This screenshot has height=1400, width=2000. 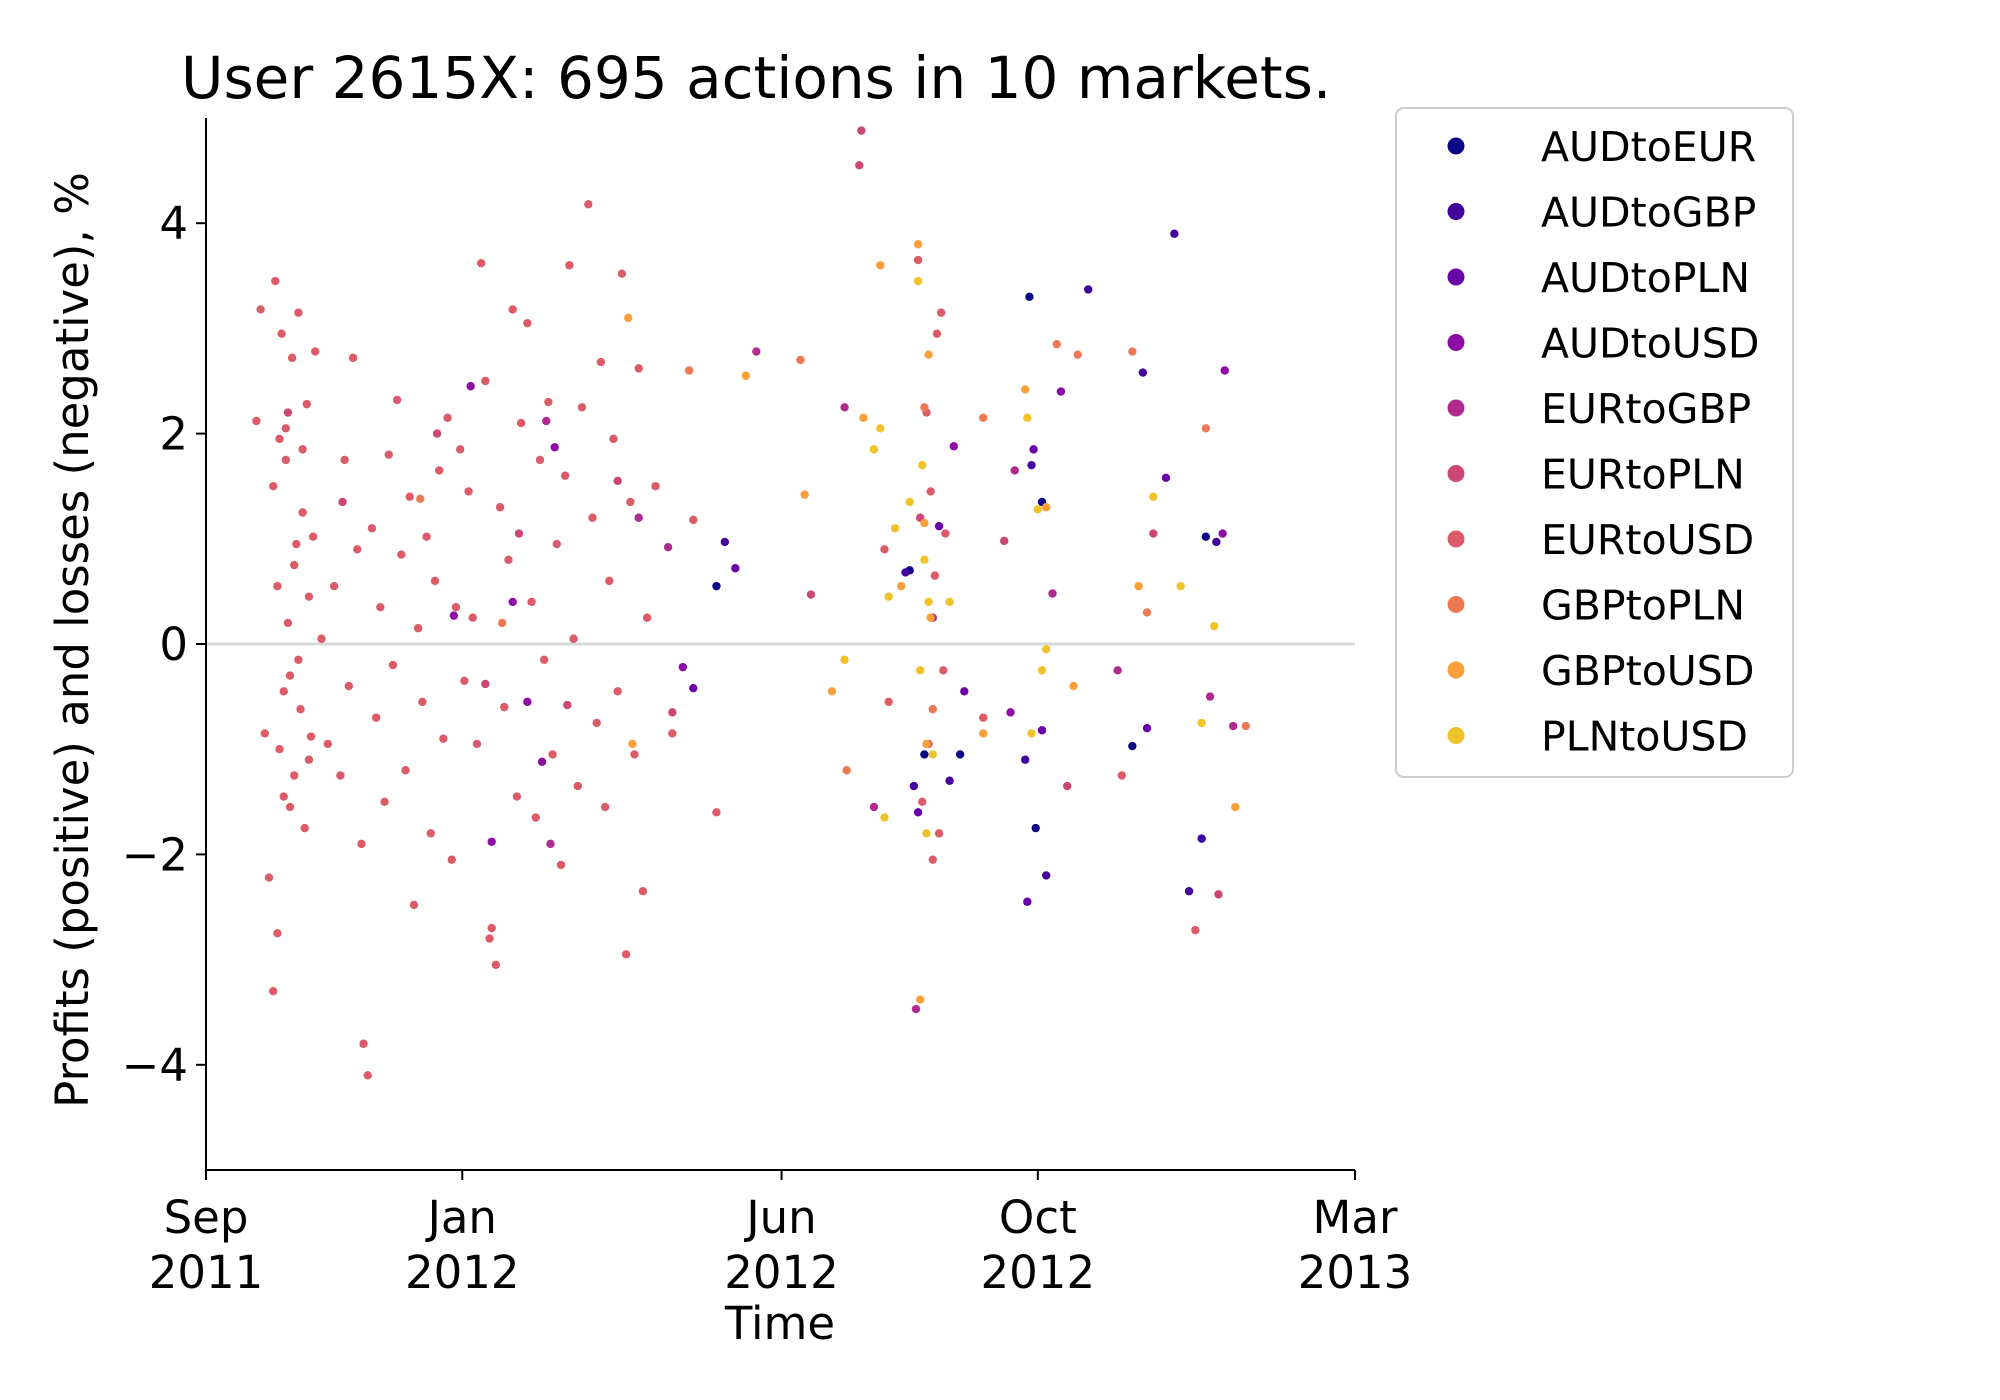 What do you see at coordinates (930, 675) in the screenshot?
I see `series-AUDtoPLN` at bounding box center [930, 675].